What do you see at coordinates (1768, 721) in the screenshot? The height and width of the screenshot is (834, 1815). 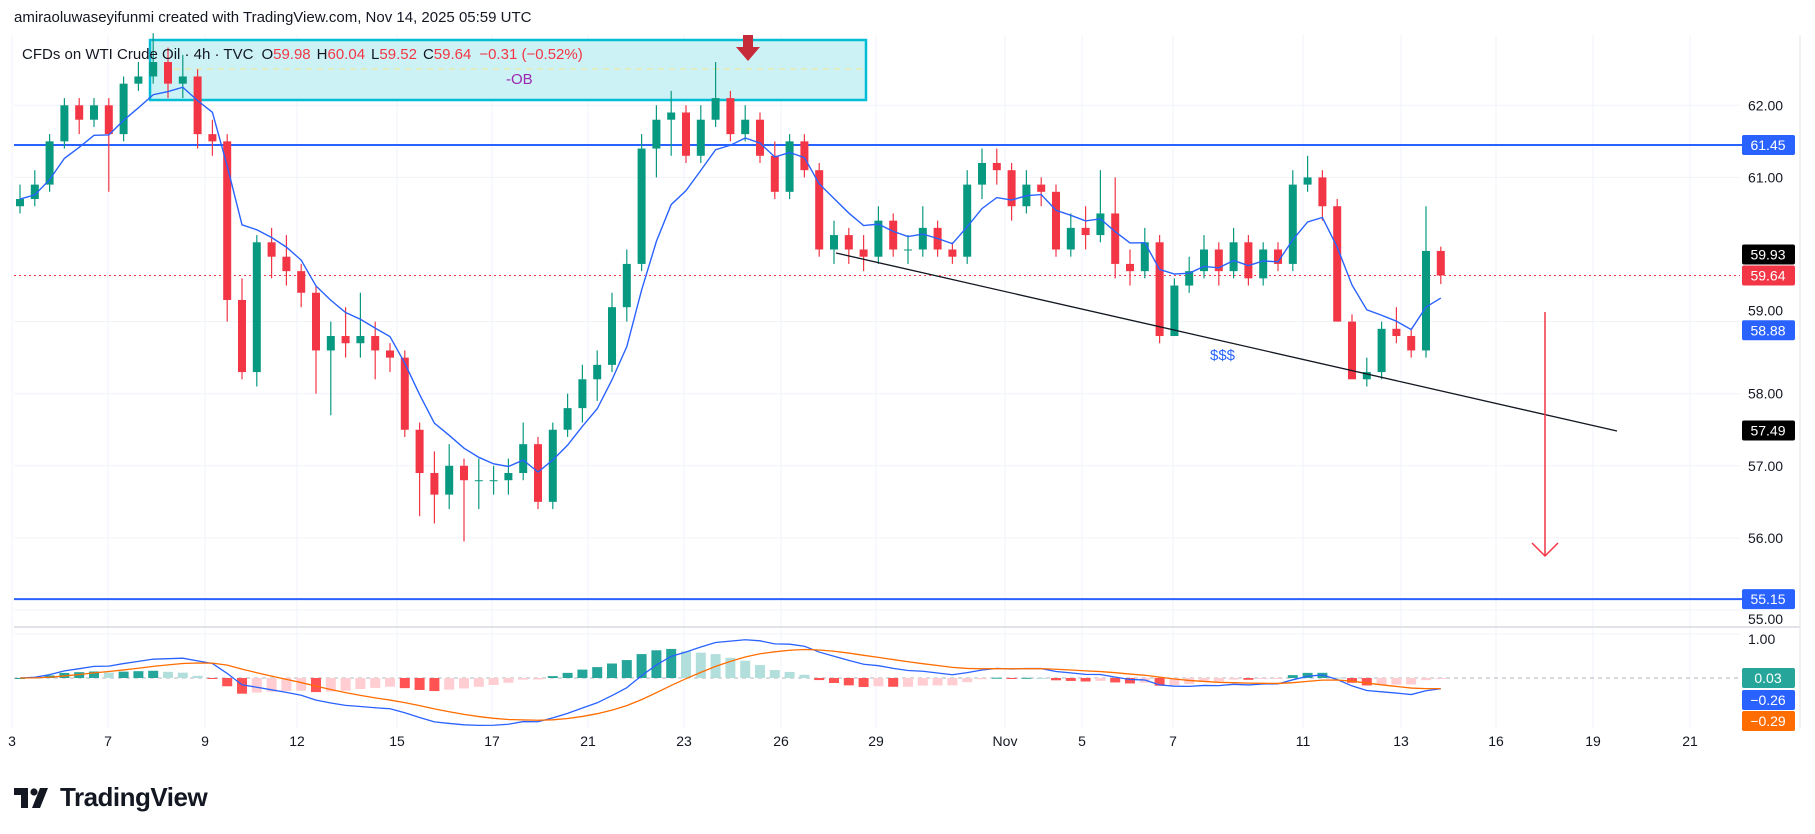 I see `signal-value-badge` at bounding box center [1768, 721].